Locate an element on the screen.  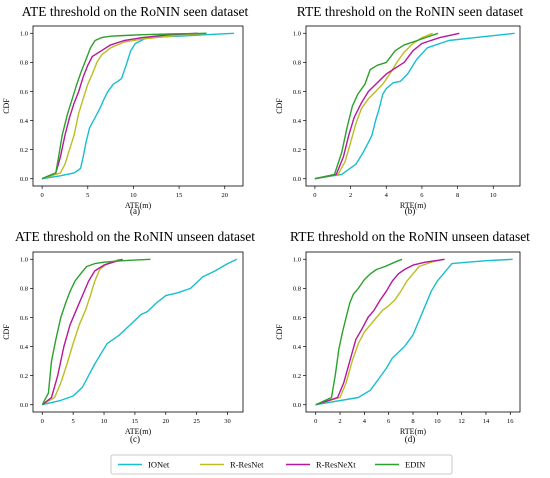
x-tick-label: 30 is located at coordinates (227, 421).